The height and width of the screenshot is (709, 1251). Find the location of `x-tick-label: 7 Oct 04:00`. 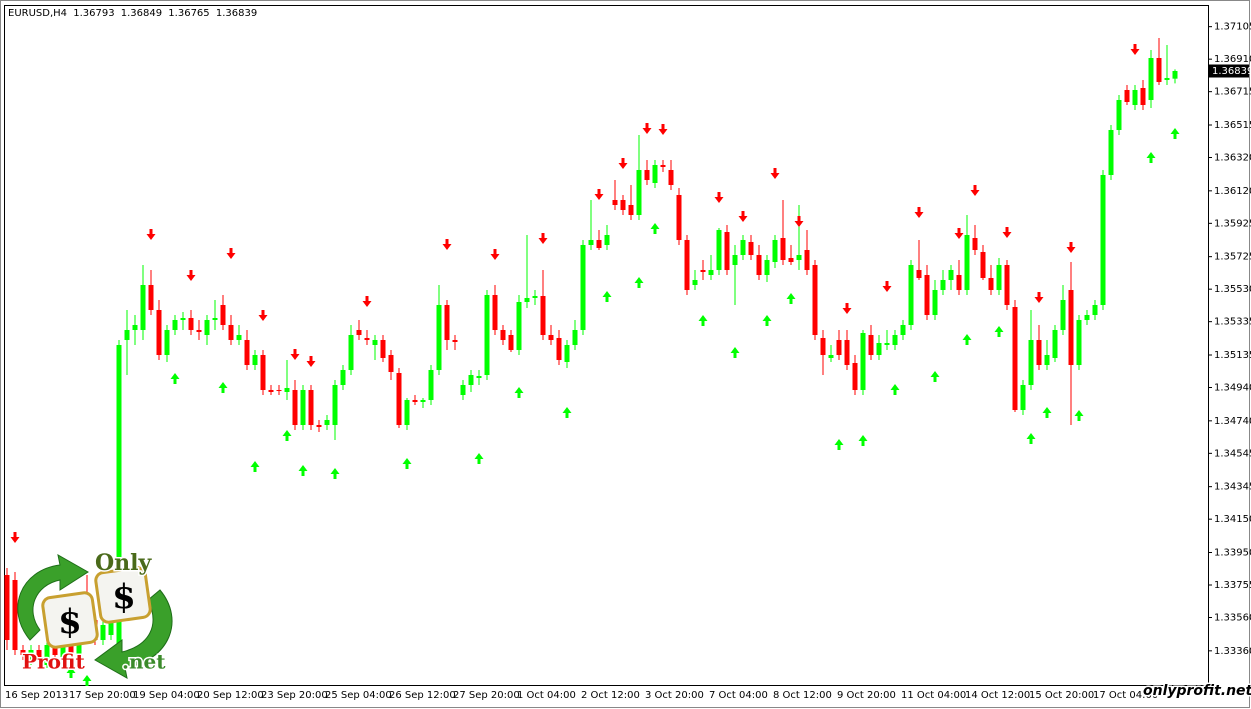

x-tick-label: 7 Oct 04:00 is located at coordinates (738, 695).